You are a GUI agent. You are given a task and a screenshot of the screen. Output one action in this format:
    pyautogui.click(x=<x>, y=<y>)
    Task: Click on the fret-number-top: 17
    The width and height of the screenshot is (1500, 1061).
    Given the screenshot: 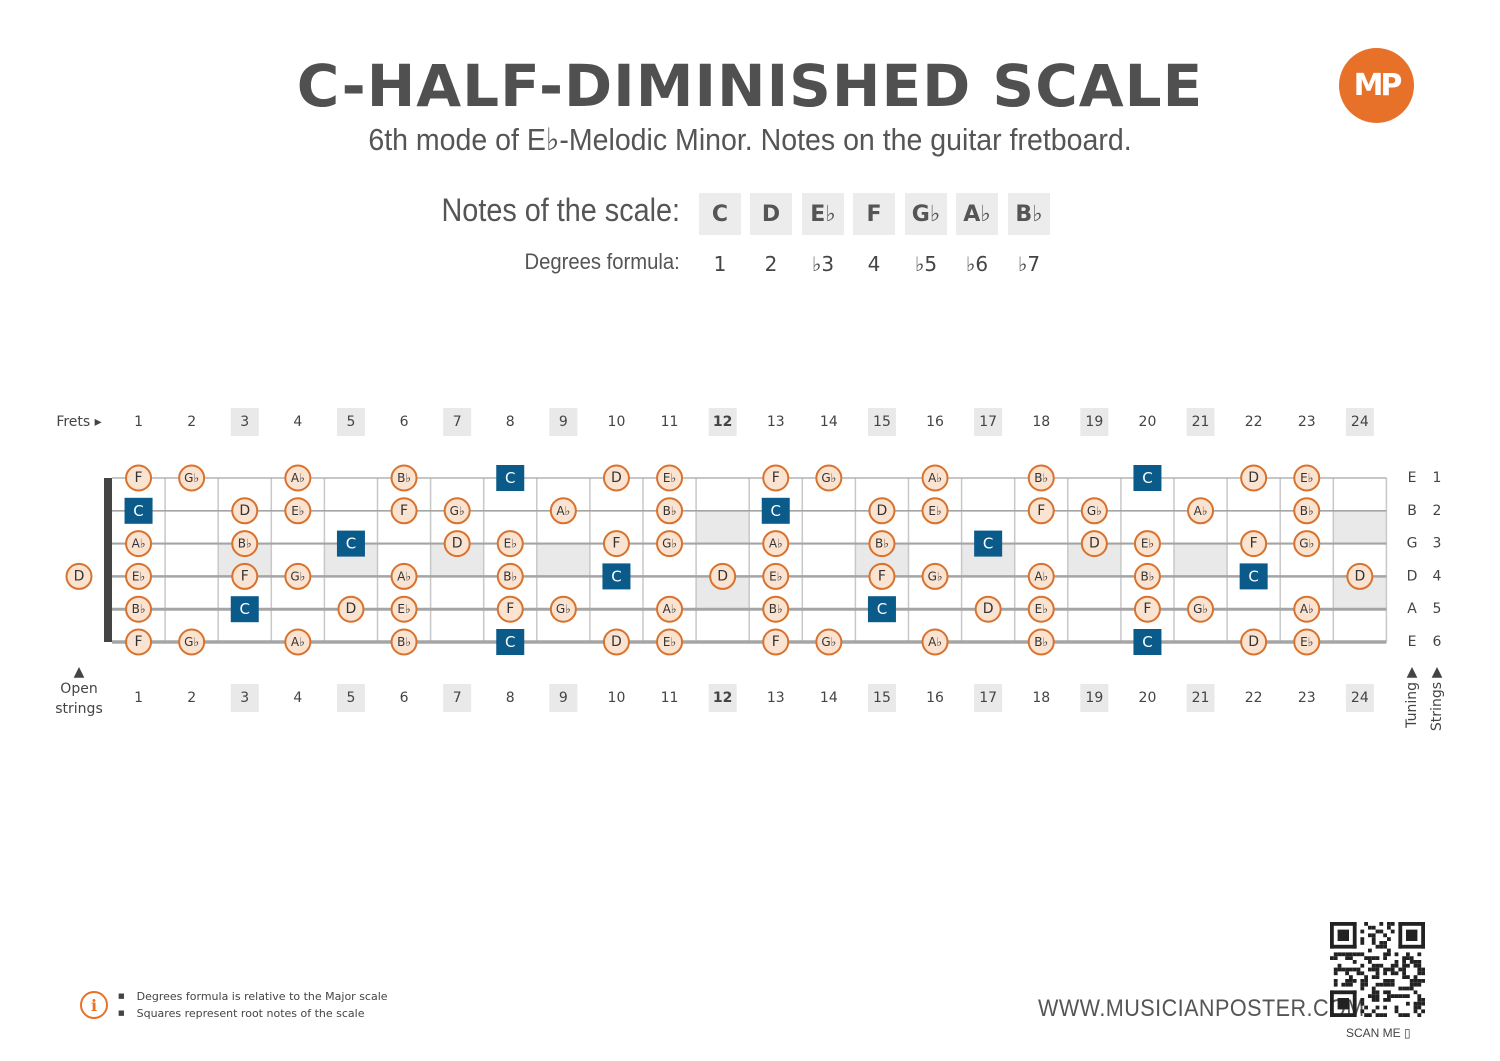 What is the action you would take?
    pyautogui.click(x=988, y=422)
    